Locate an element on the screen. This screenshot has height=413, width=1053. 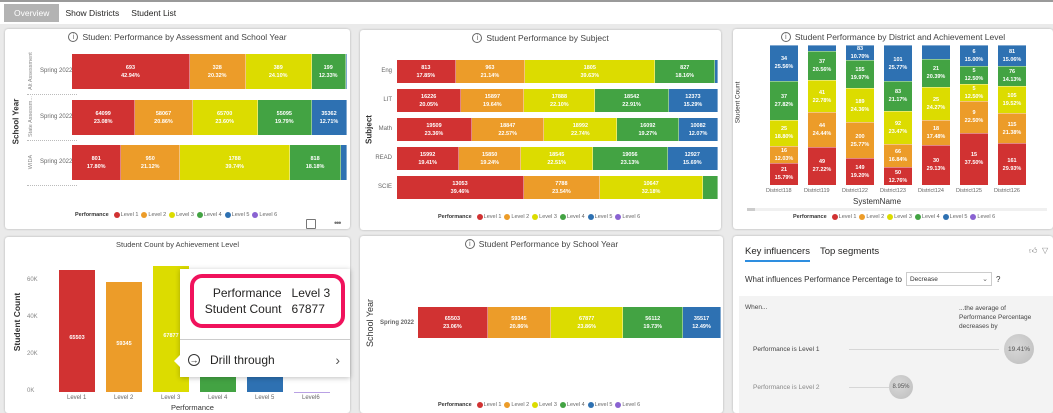
bar-segment: 10082 12.07% is located at coordinates (698, 129).